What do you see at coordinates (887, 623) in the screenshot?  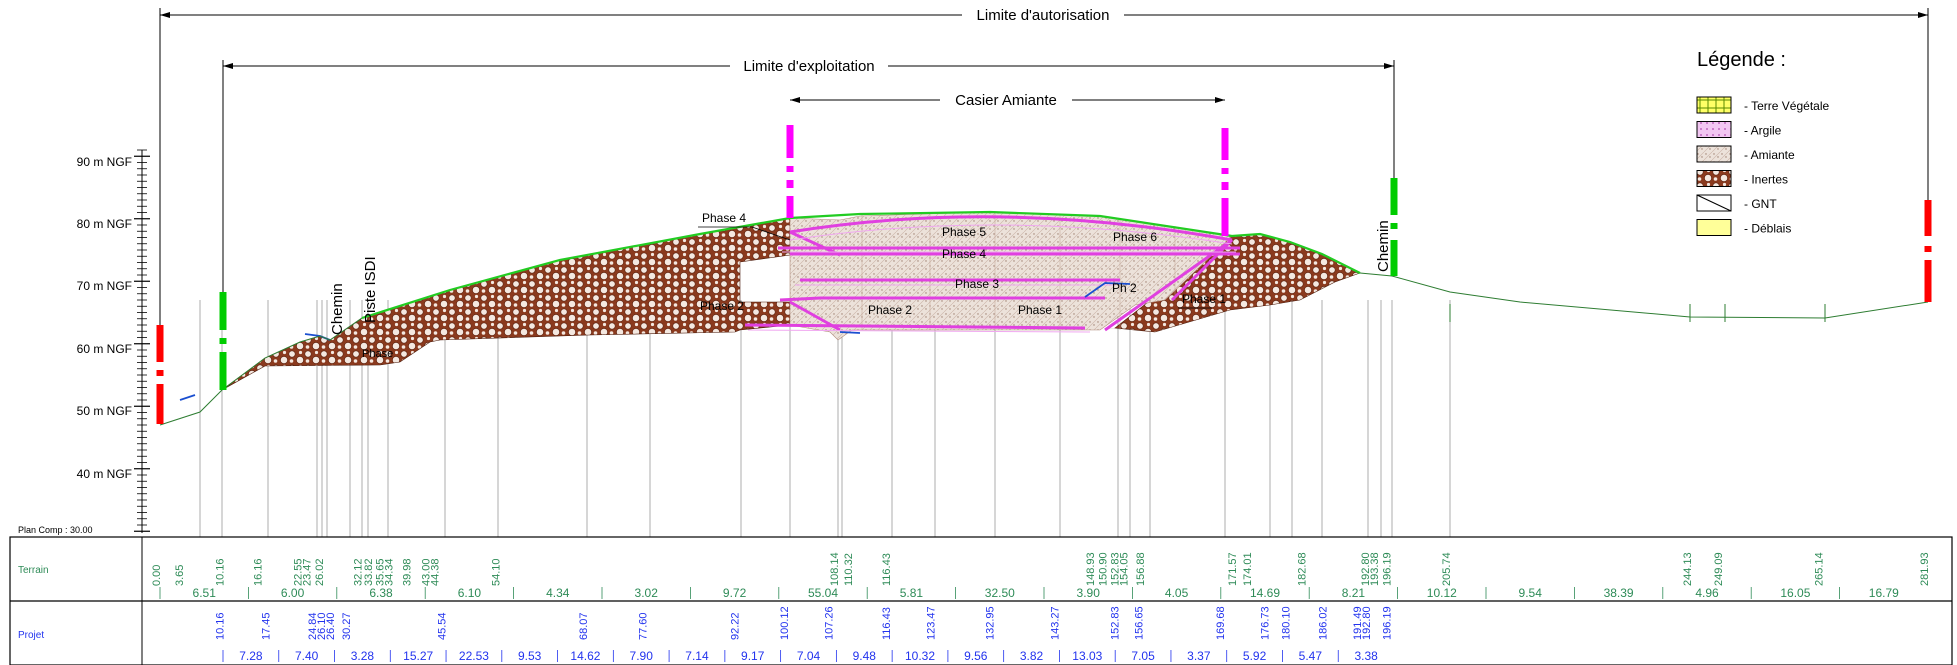 I see `projet-station: 116.43` at bounding box center [887, 623].